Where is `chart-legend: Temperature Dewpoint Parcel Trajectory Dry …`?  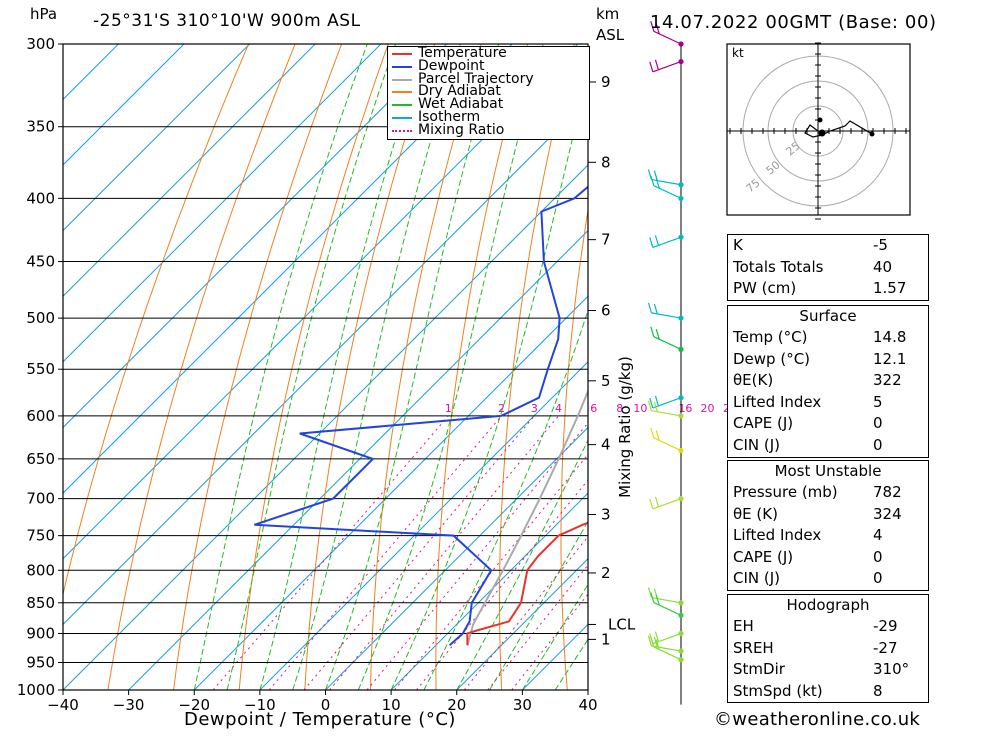
chart-legend: Temperature Dewpoint Parcel Trajectory Dry … is located at coordinates (488, 93).